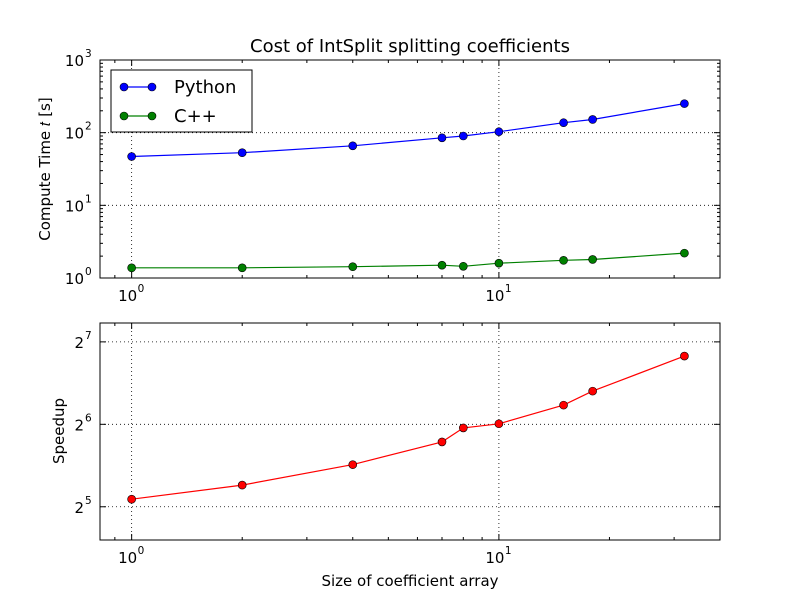 This screenshot has width=800, height=600. Describe the element at coordinates (88, 54) in the screenshot. I see `y-tick-label-exponent: 3` at that location.